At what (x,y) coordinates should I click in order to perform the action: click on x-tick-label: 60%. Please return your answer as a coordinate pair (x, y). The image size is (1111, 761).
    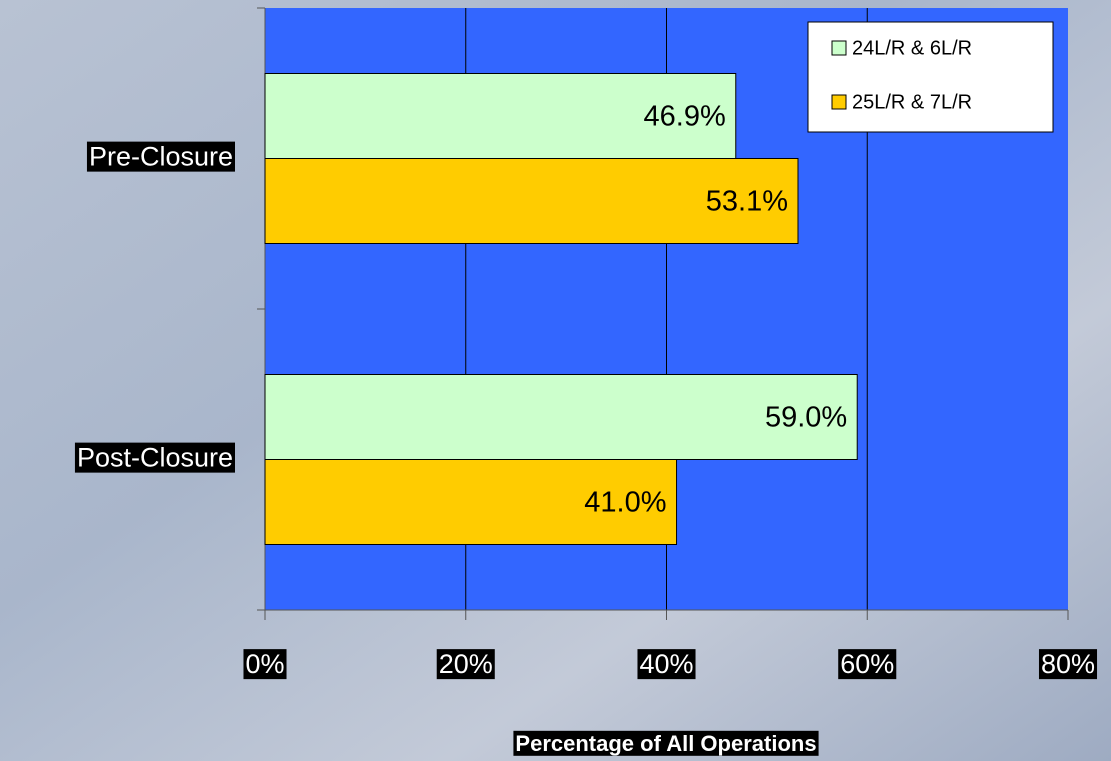
    Looking at the image, I should click on (867, 664).